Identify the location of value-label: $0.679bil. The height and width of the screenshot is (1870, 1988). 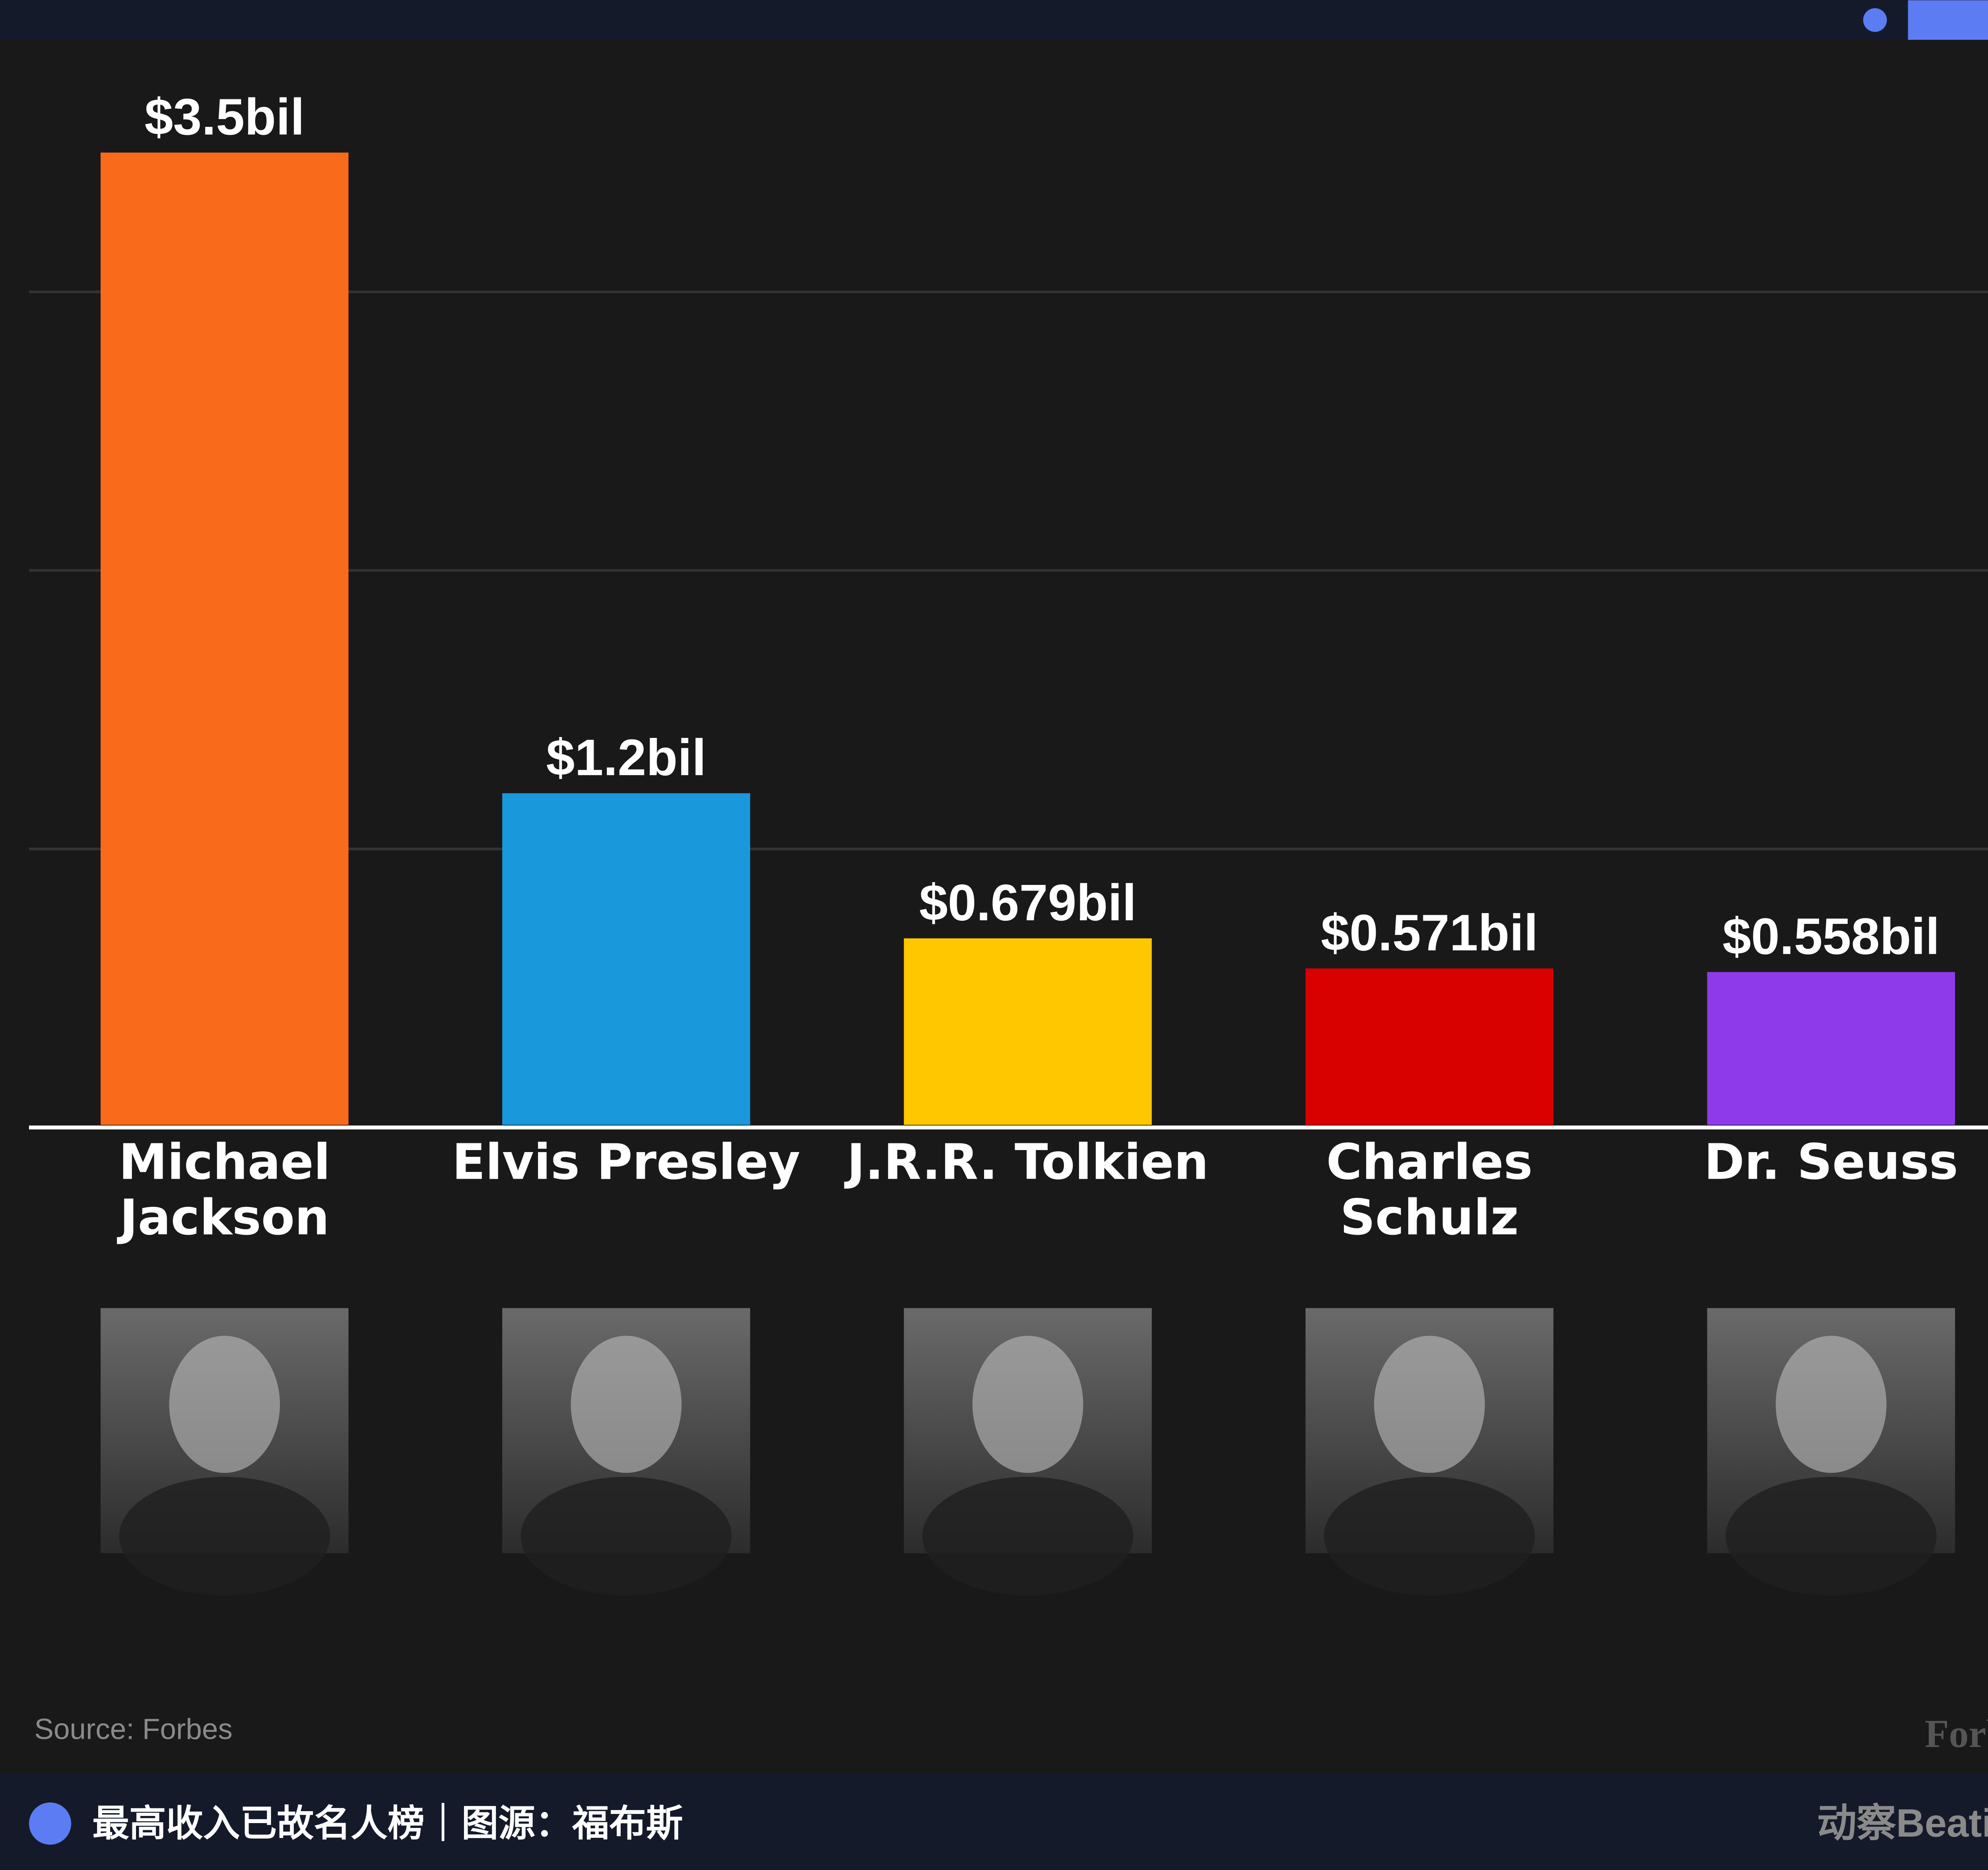
(1027, 902).